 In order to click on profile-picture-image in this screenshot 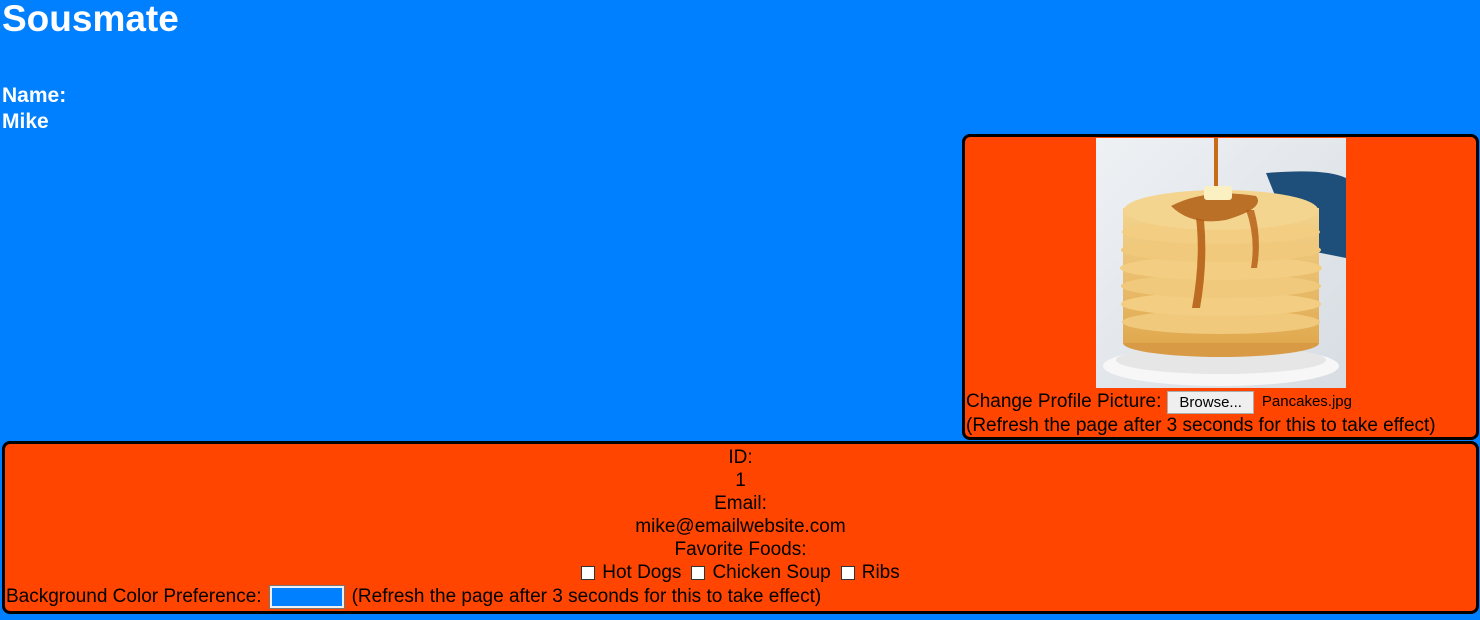, I will do `click(1221, 263)`.